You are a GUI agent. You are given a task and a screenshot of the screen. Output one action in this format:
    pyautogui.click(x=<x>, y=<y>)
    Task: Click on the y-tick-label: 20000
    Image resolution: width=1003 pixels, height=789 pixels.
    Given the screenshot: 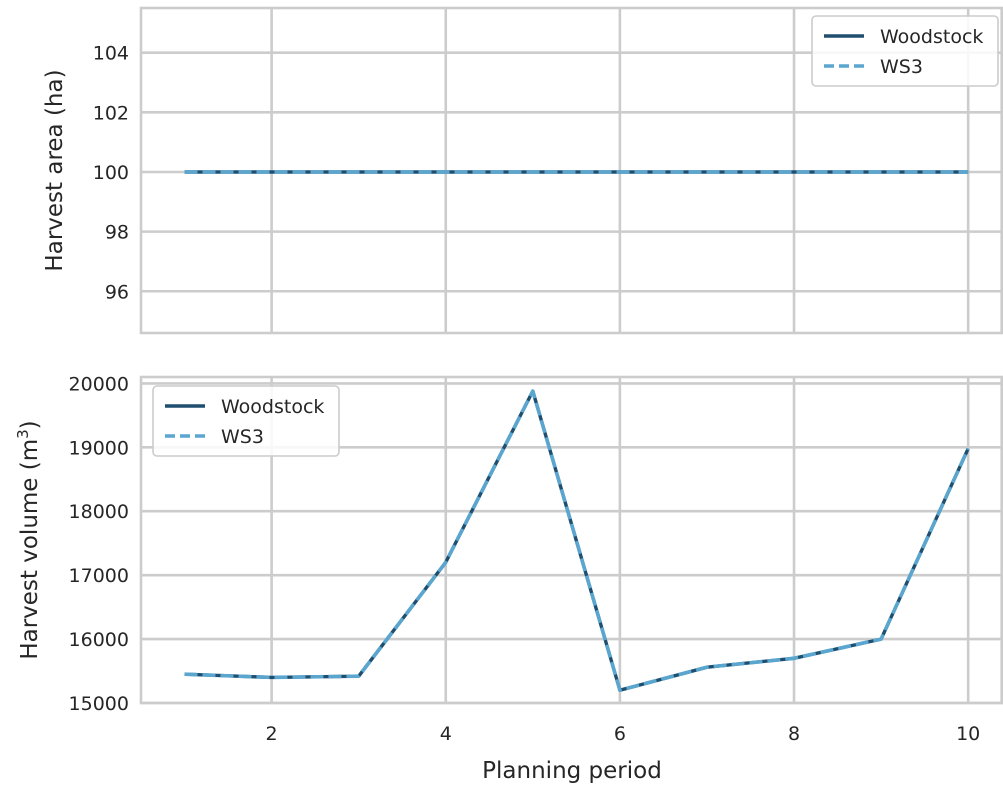 What is the action you would take?
    pyautogui.click(x=99, y=384)
    